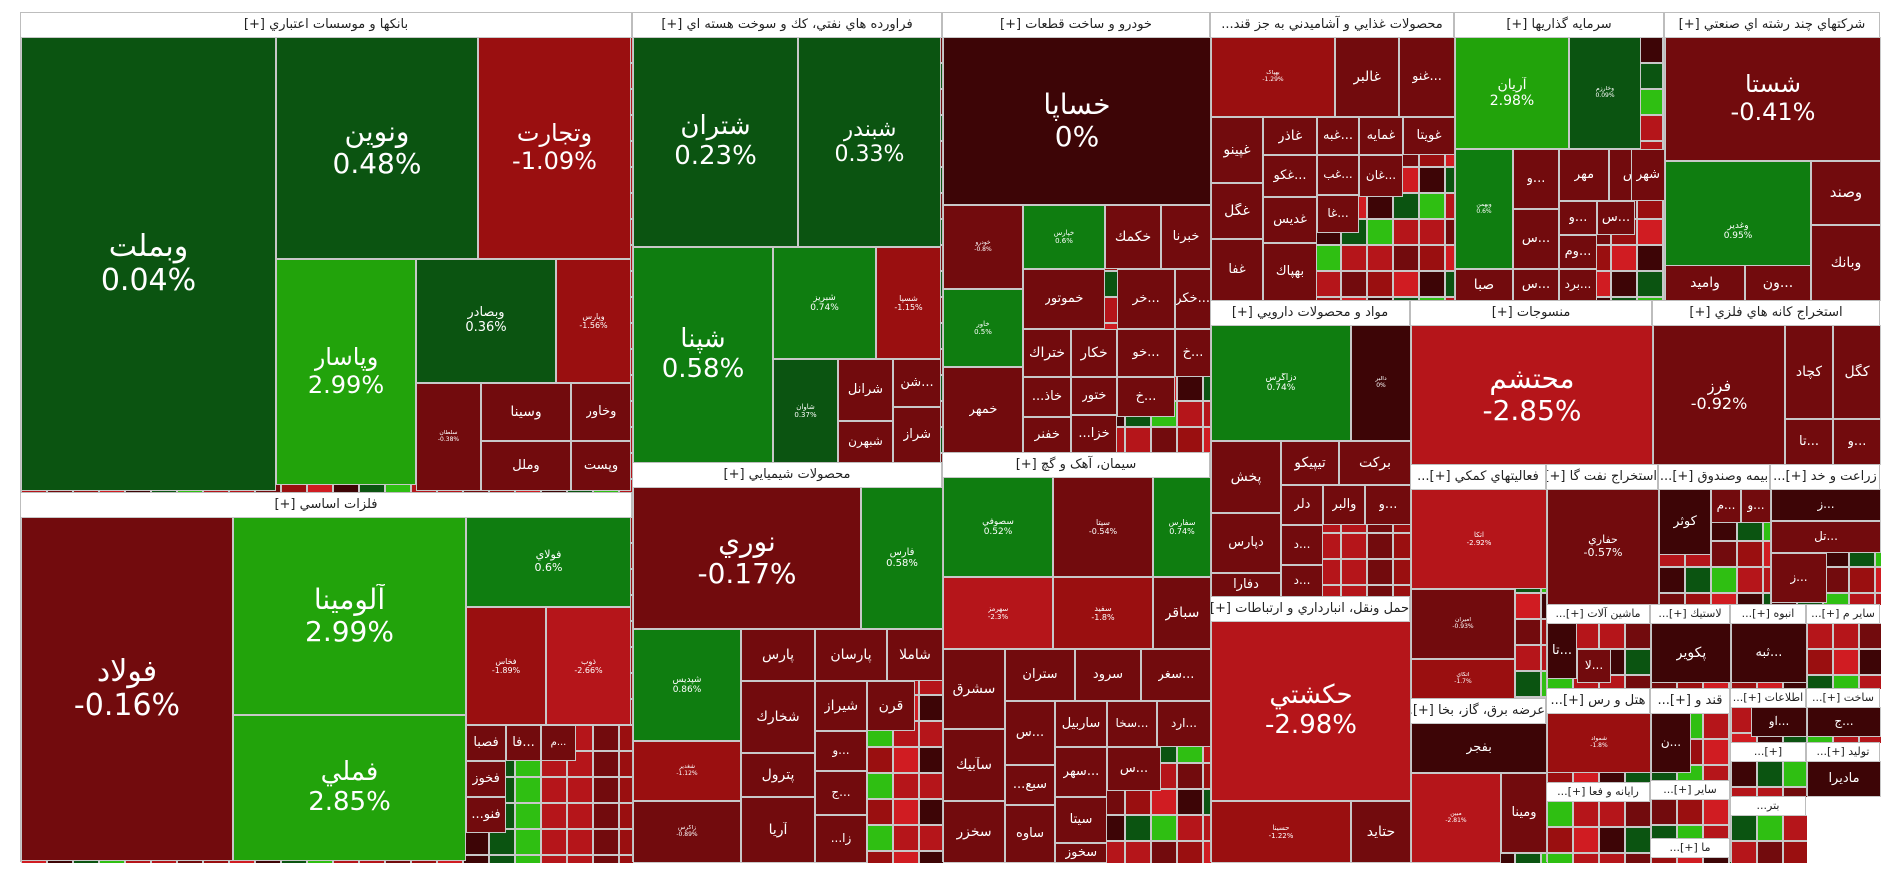 The width and height of the screenshot is (1900, 873). Describe the element at coordinates (687, 771) in the screenshot. I see `stock-tile: شغدير -1.12%` at that location.